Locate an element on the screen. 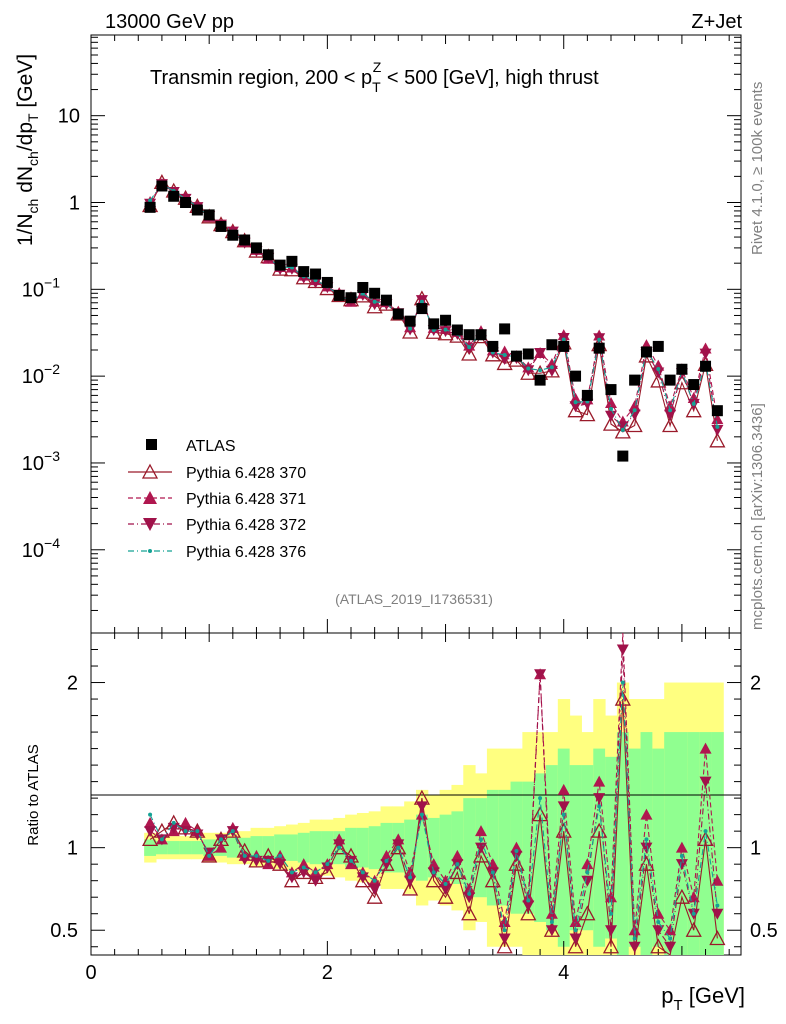 The height and width of the screenshot is (1024, 786). x-tick-label: 0 is located at coordinates (90, 973).